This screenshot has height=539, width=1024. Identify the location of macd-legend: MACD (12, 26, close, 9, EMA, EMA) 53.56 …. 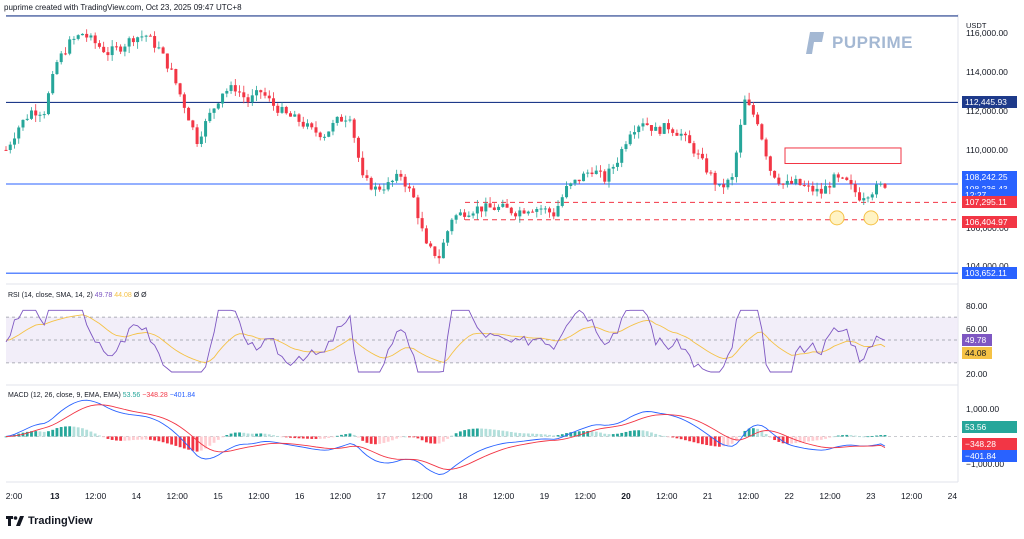
(101, 395).